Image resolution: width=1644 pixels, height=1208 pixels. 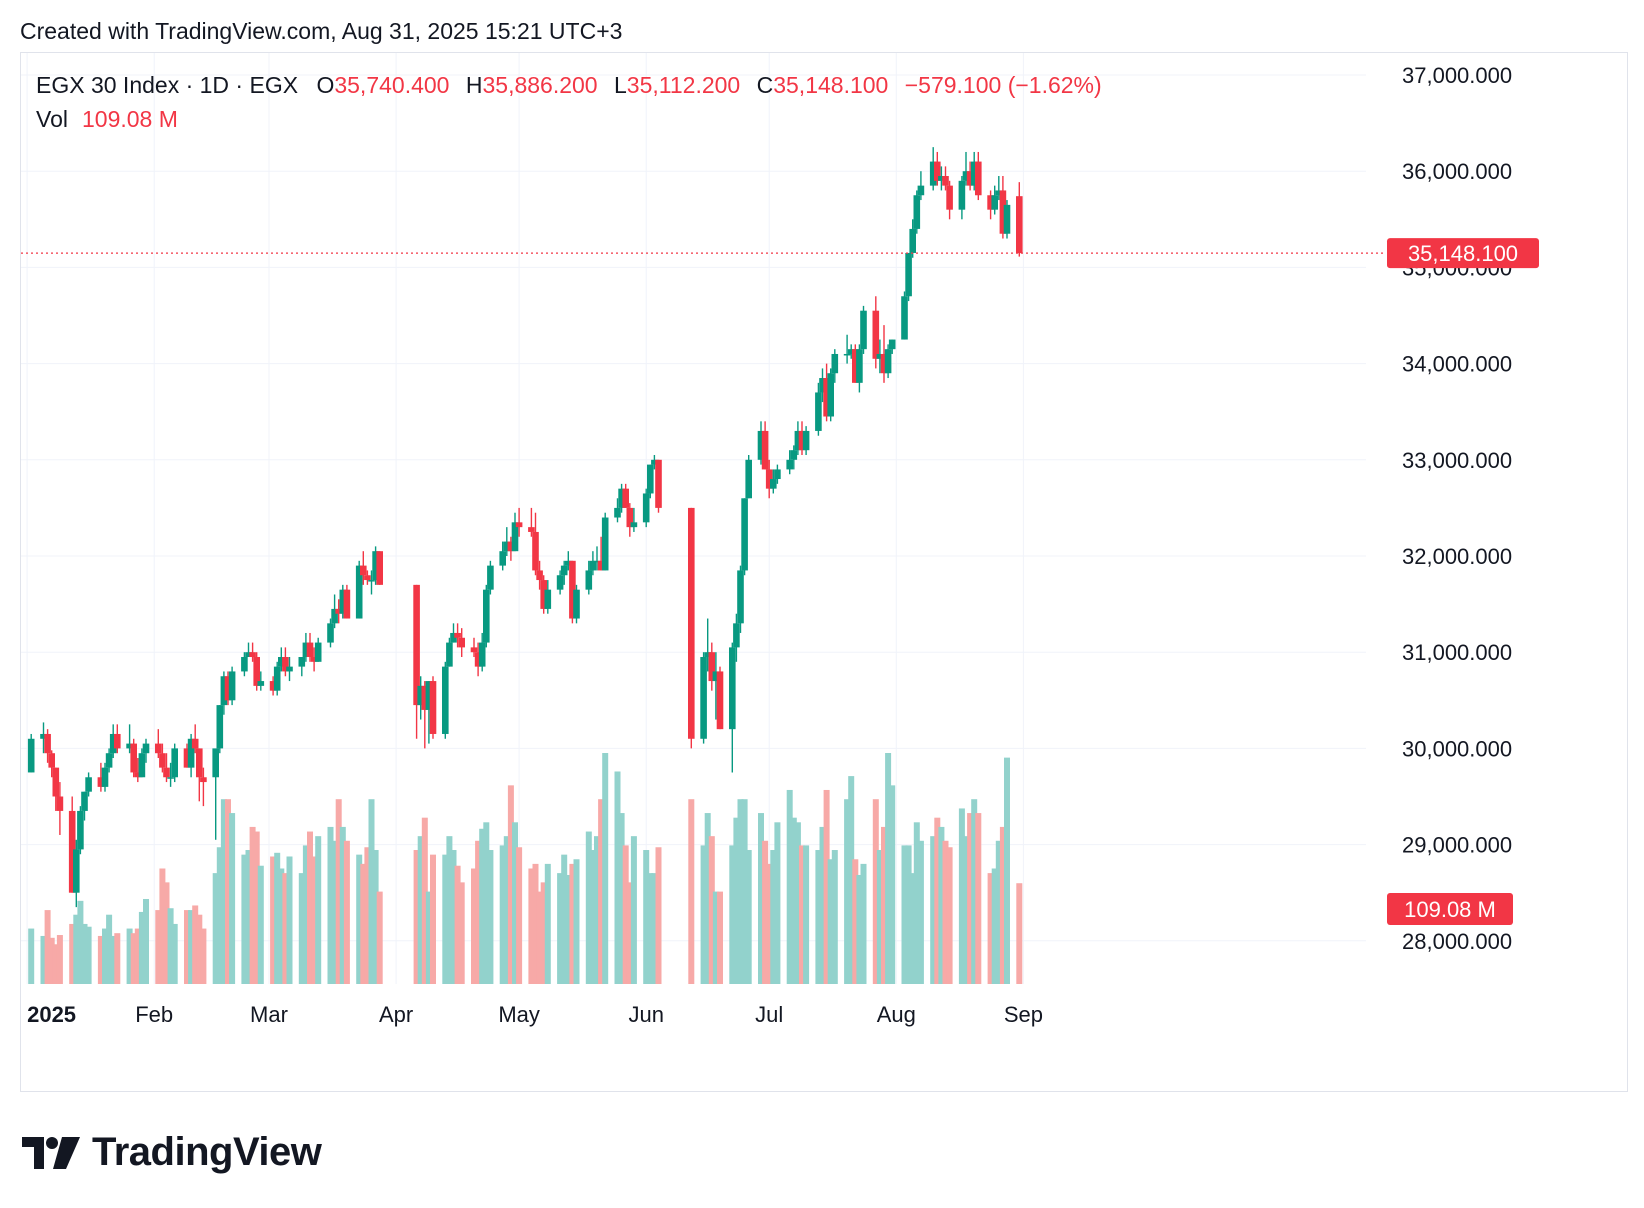 I want to click on high-value: 35,886.200, so click(x=540, y=85).